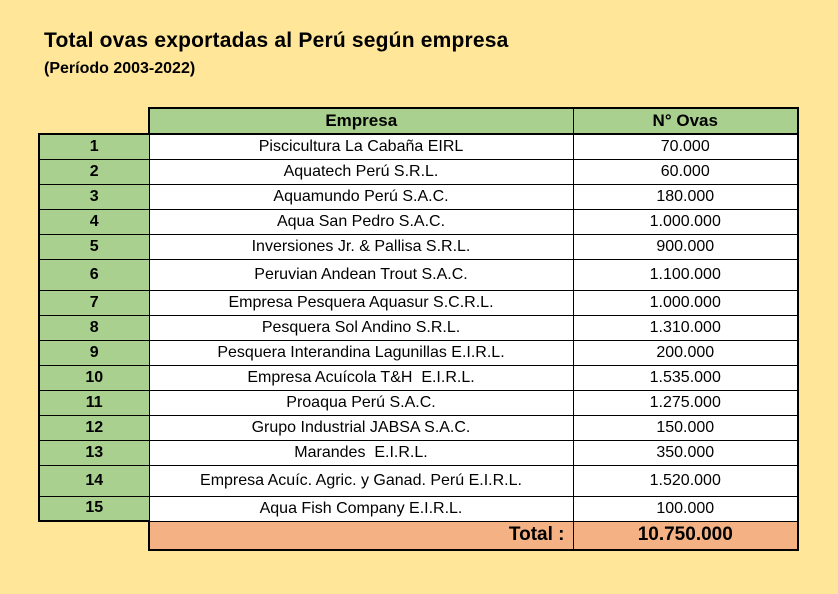  Describe the element at coordinates (94, 535) in the screenshot. I see `total-spacer` at that location.